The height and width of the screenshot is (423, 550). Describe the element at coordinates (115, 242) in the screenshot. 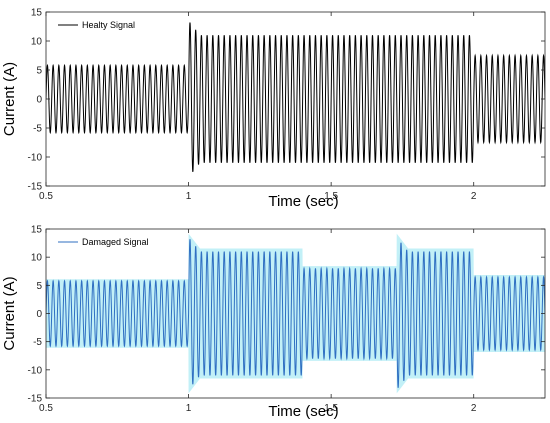

I see `legend-label: Damaged Signal` at that location.